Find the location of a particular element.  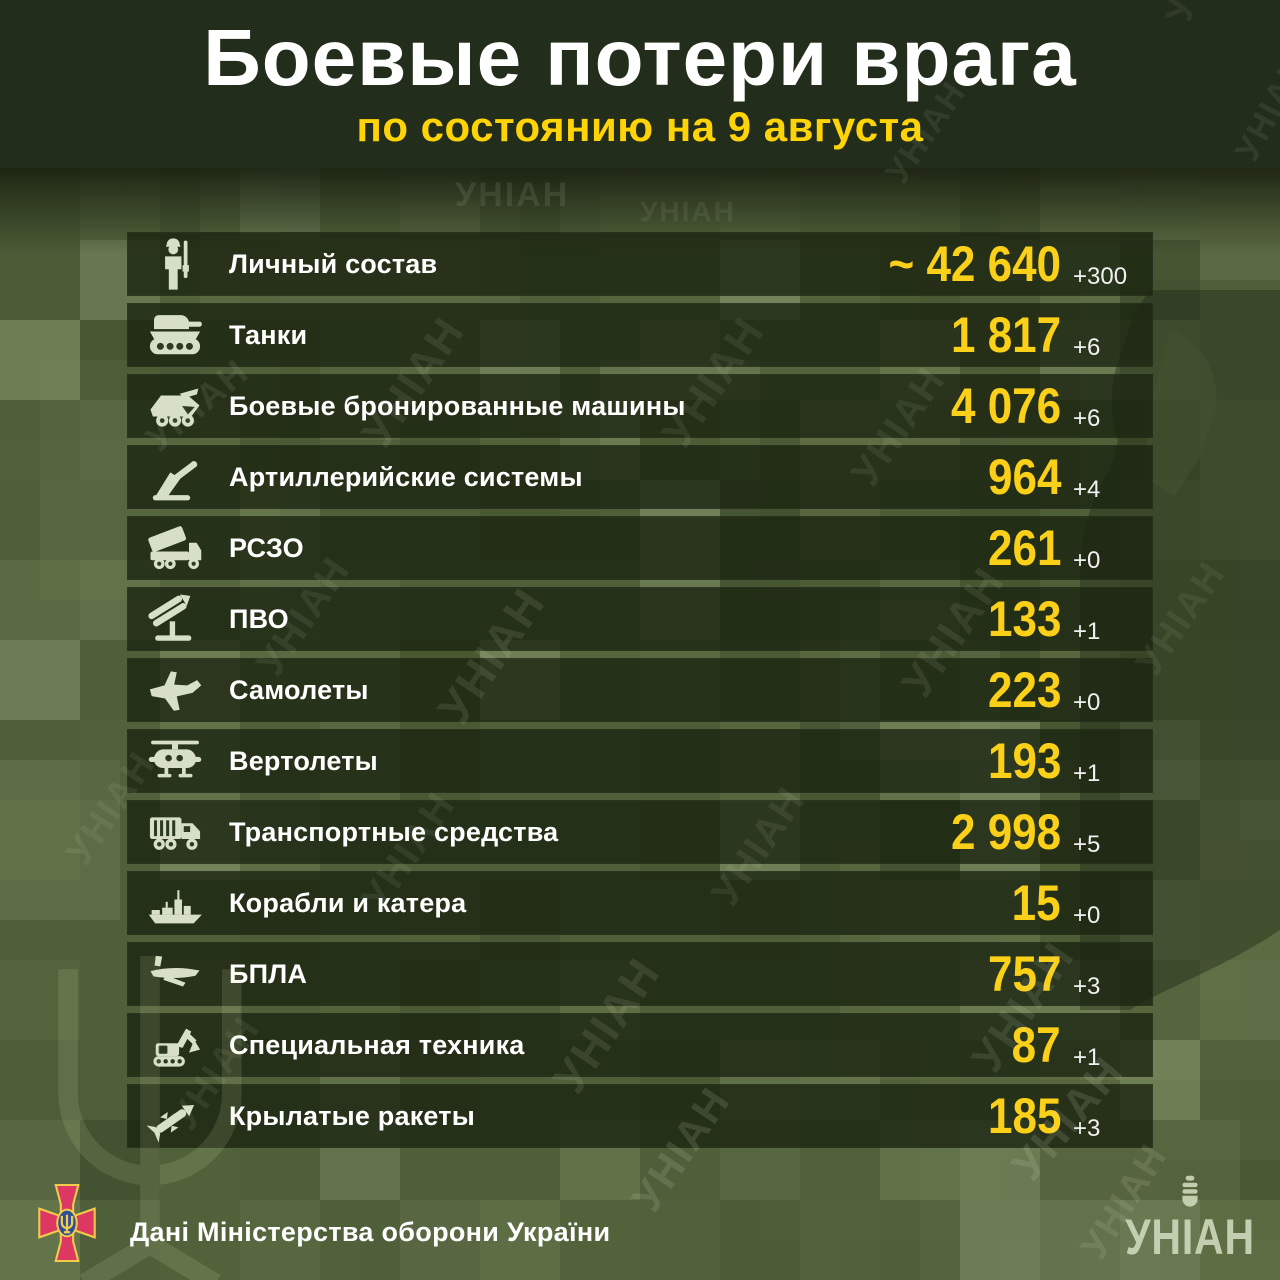

loss-row: Самолеты 223 +0 is located at coordinates (640, 690).